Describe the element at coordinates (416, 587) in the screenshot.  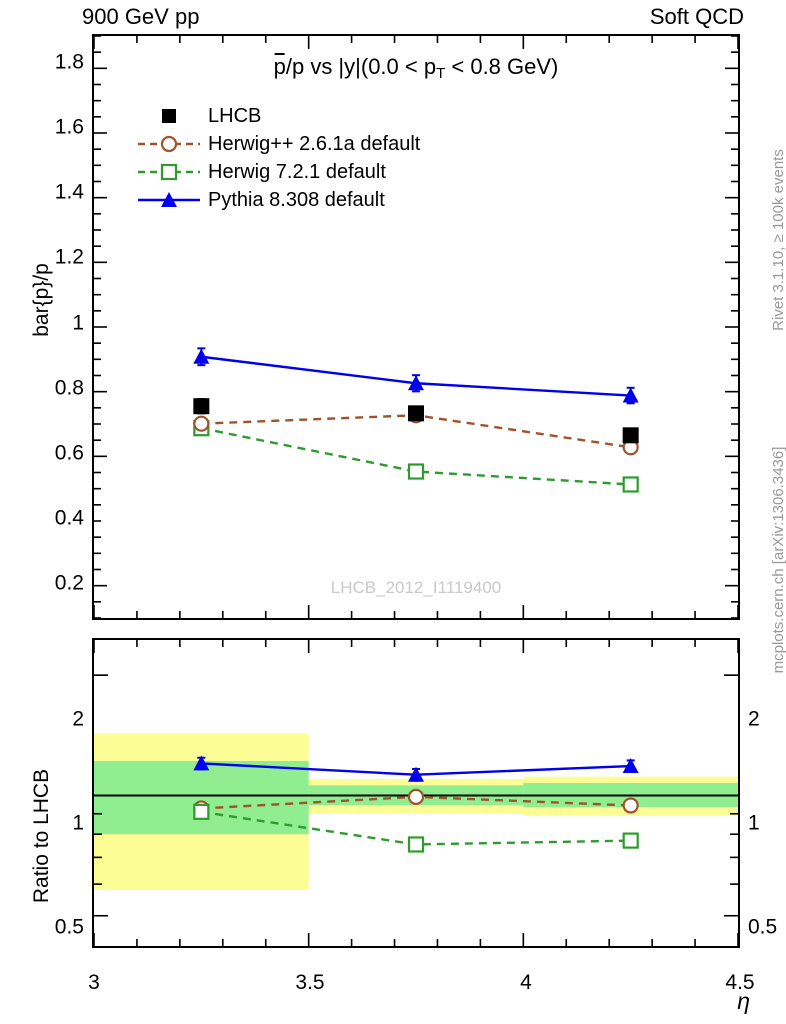
I see `analysis-watermark: LHCB_2012_I1119400` at that location.